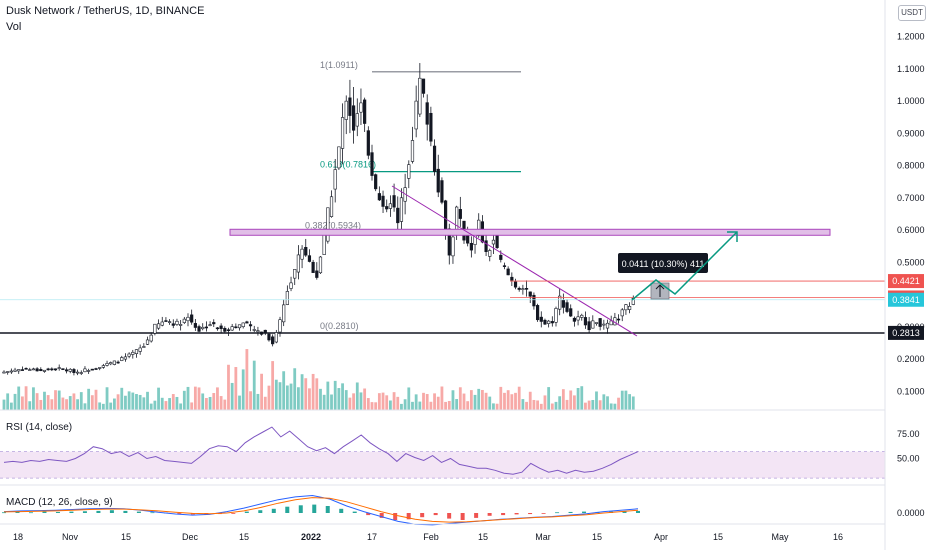 The width and height of the screenshot is (932, 550). I want to click on macd-pane: MACD (12, 26, close, 9) 0.0000, so click(463, 510).